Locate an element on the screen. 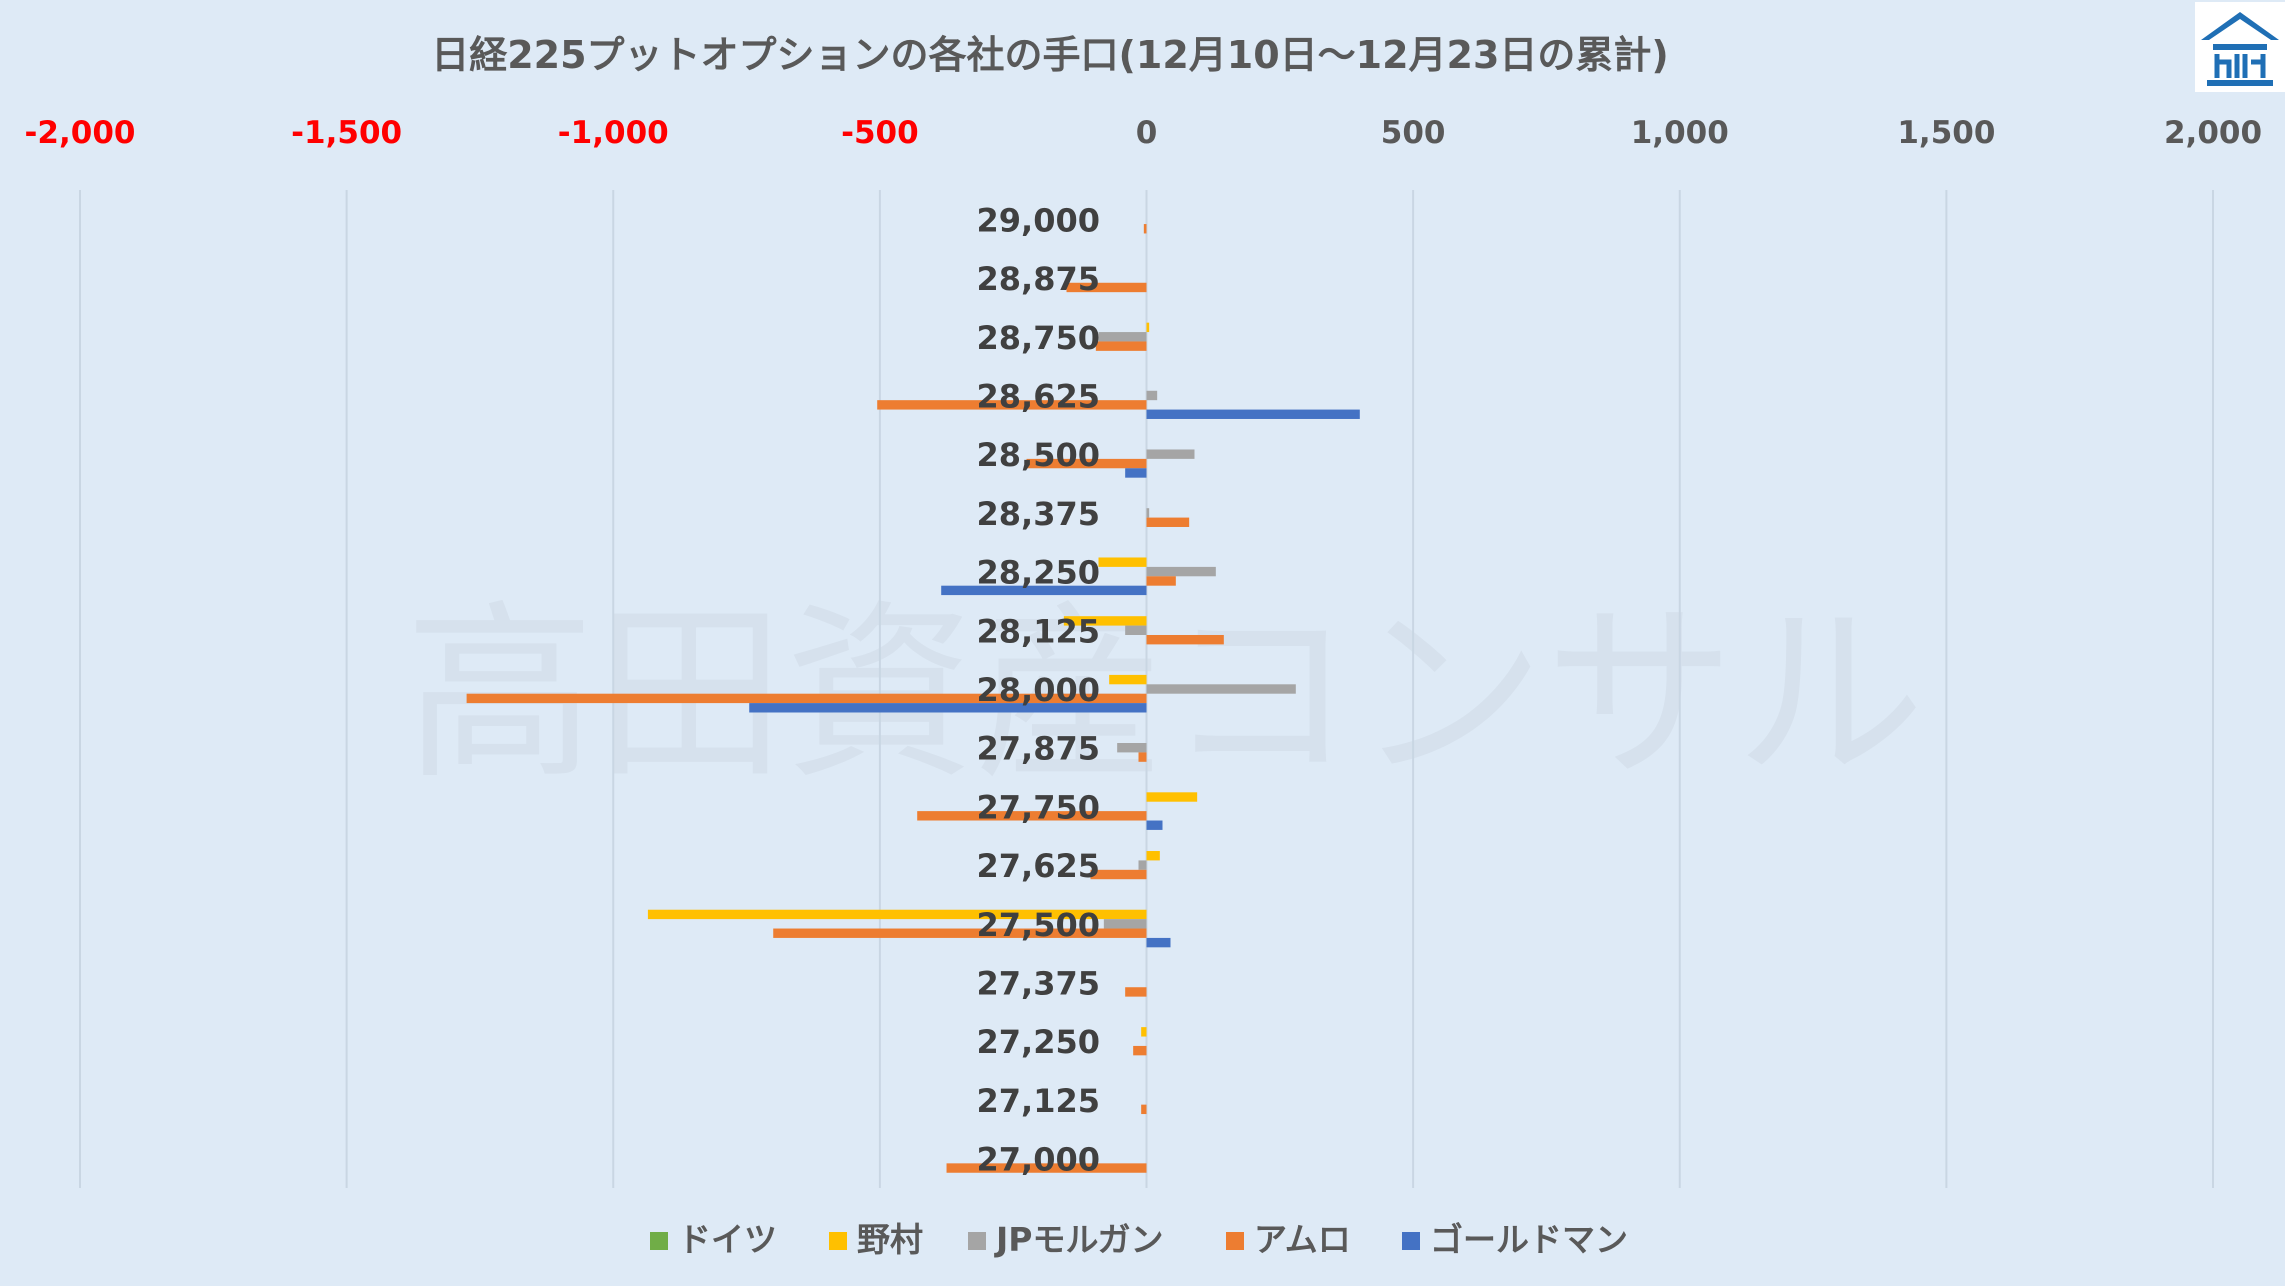 This screenshot has height=1286, width=2285. legend-label: JPモルガン is located at coordinates (1078, 1239).